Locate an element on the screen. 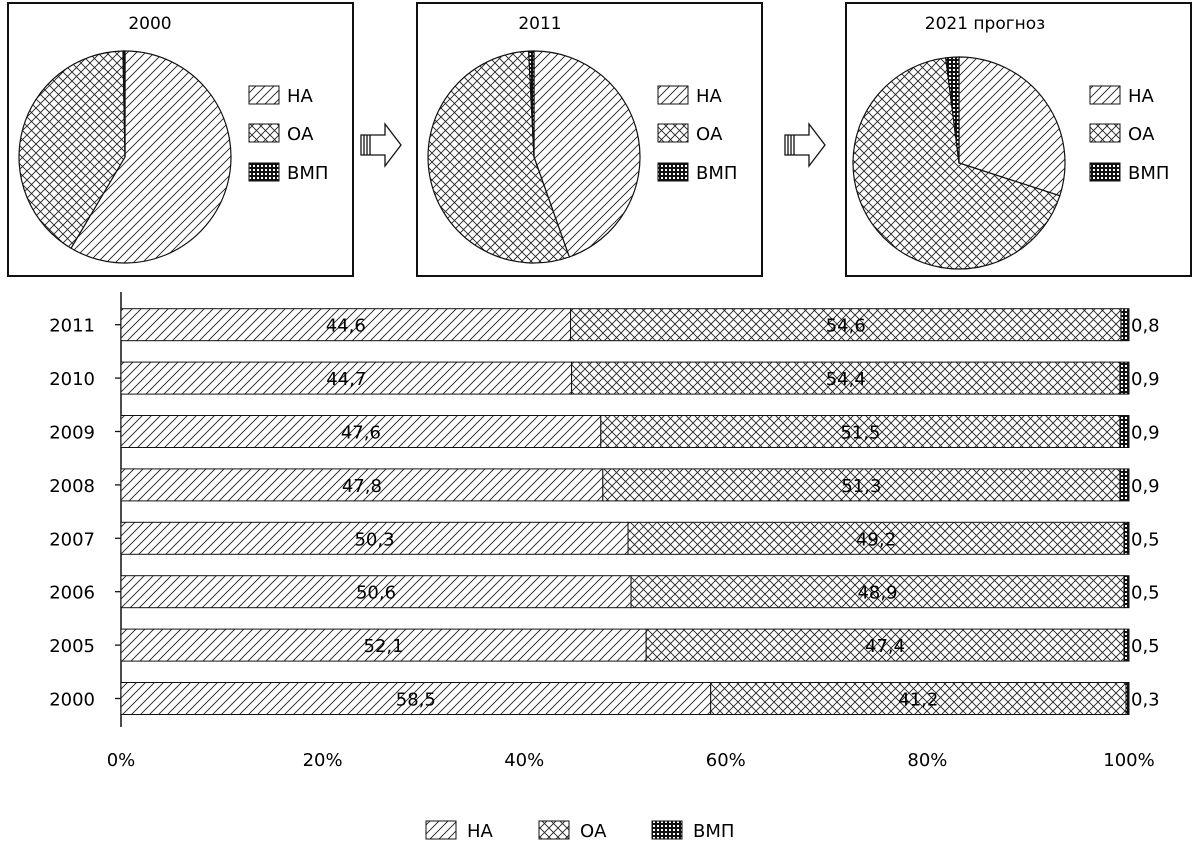 This screenshot has height=841, width=1193. data-label: 0,3 is located at coordinates (1145, 700).